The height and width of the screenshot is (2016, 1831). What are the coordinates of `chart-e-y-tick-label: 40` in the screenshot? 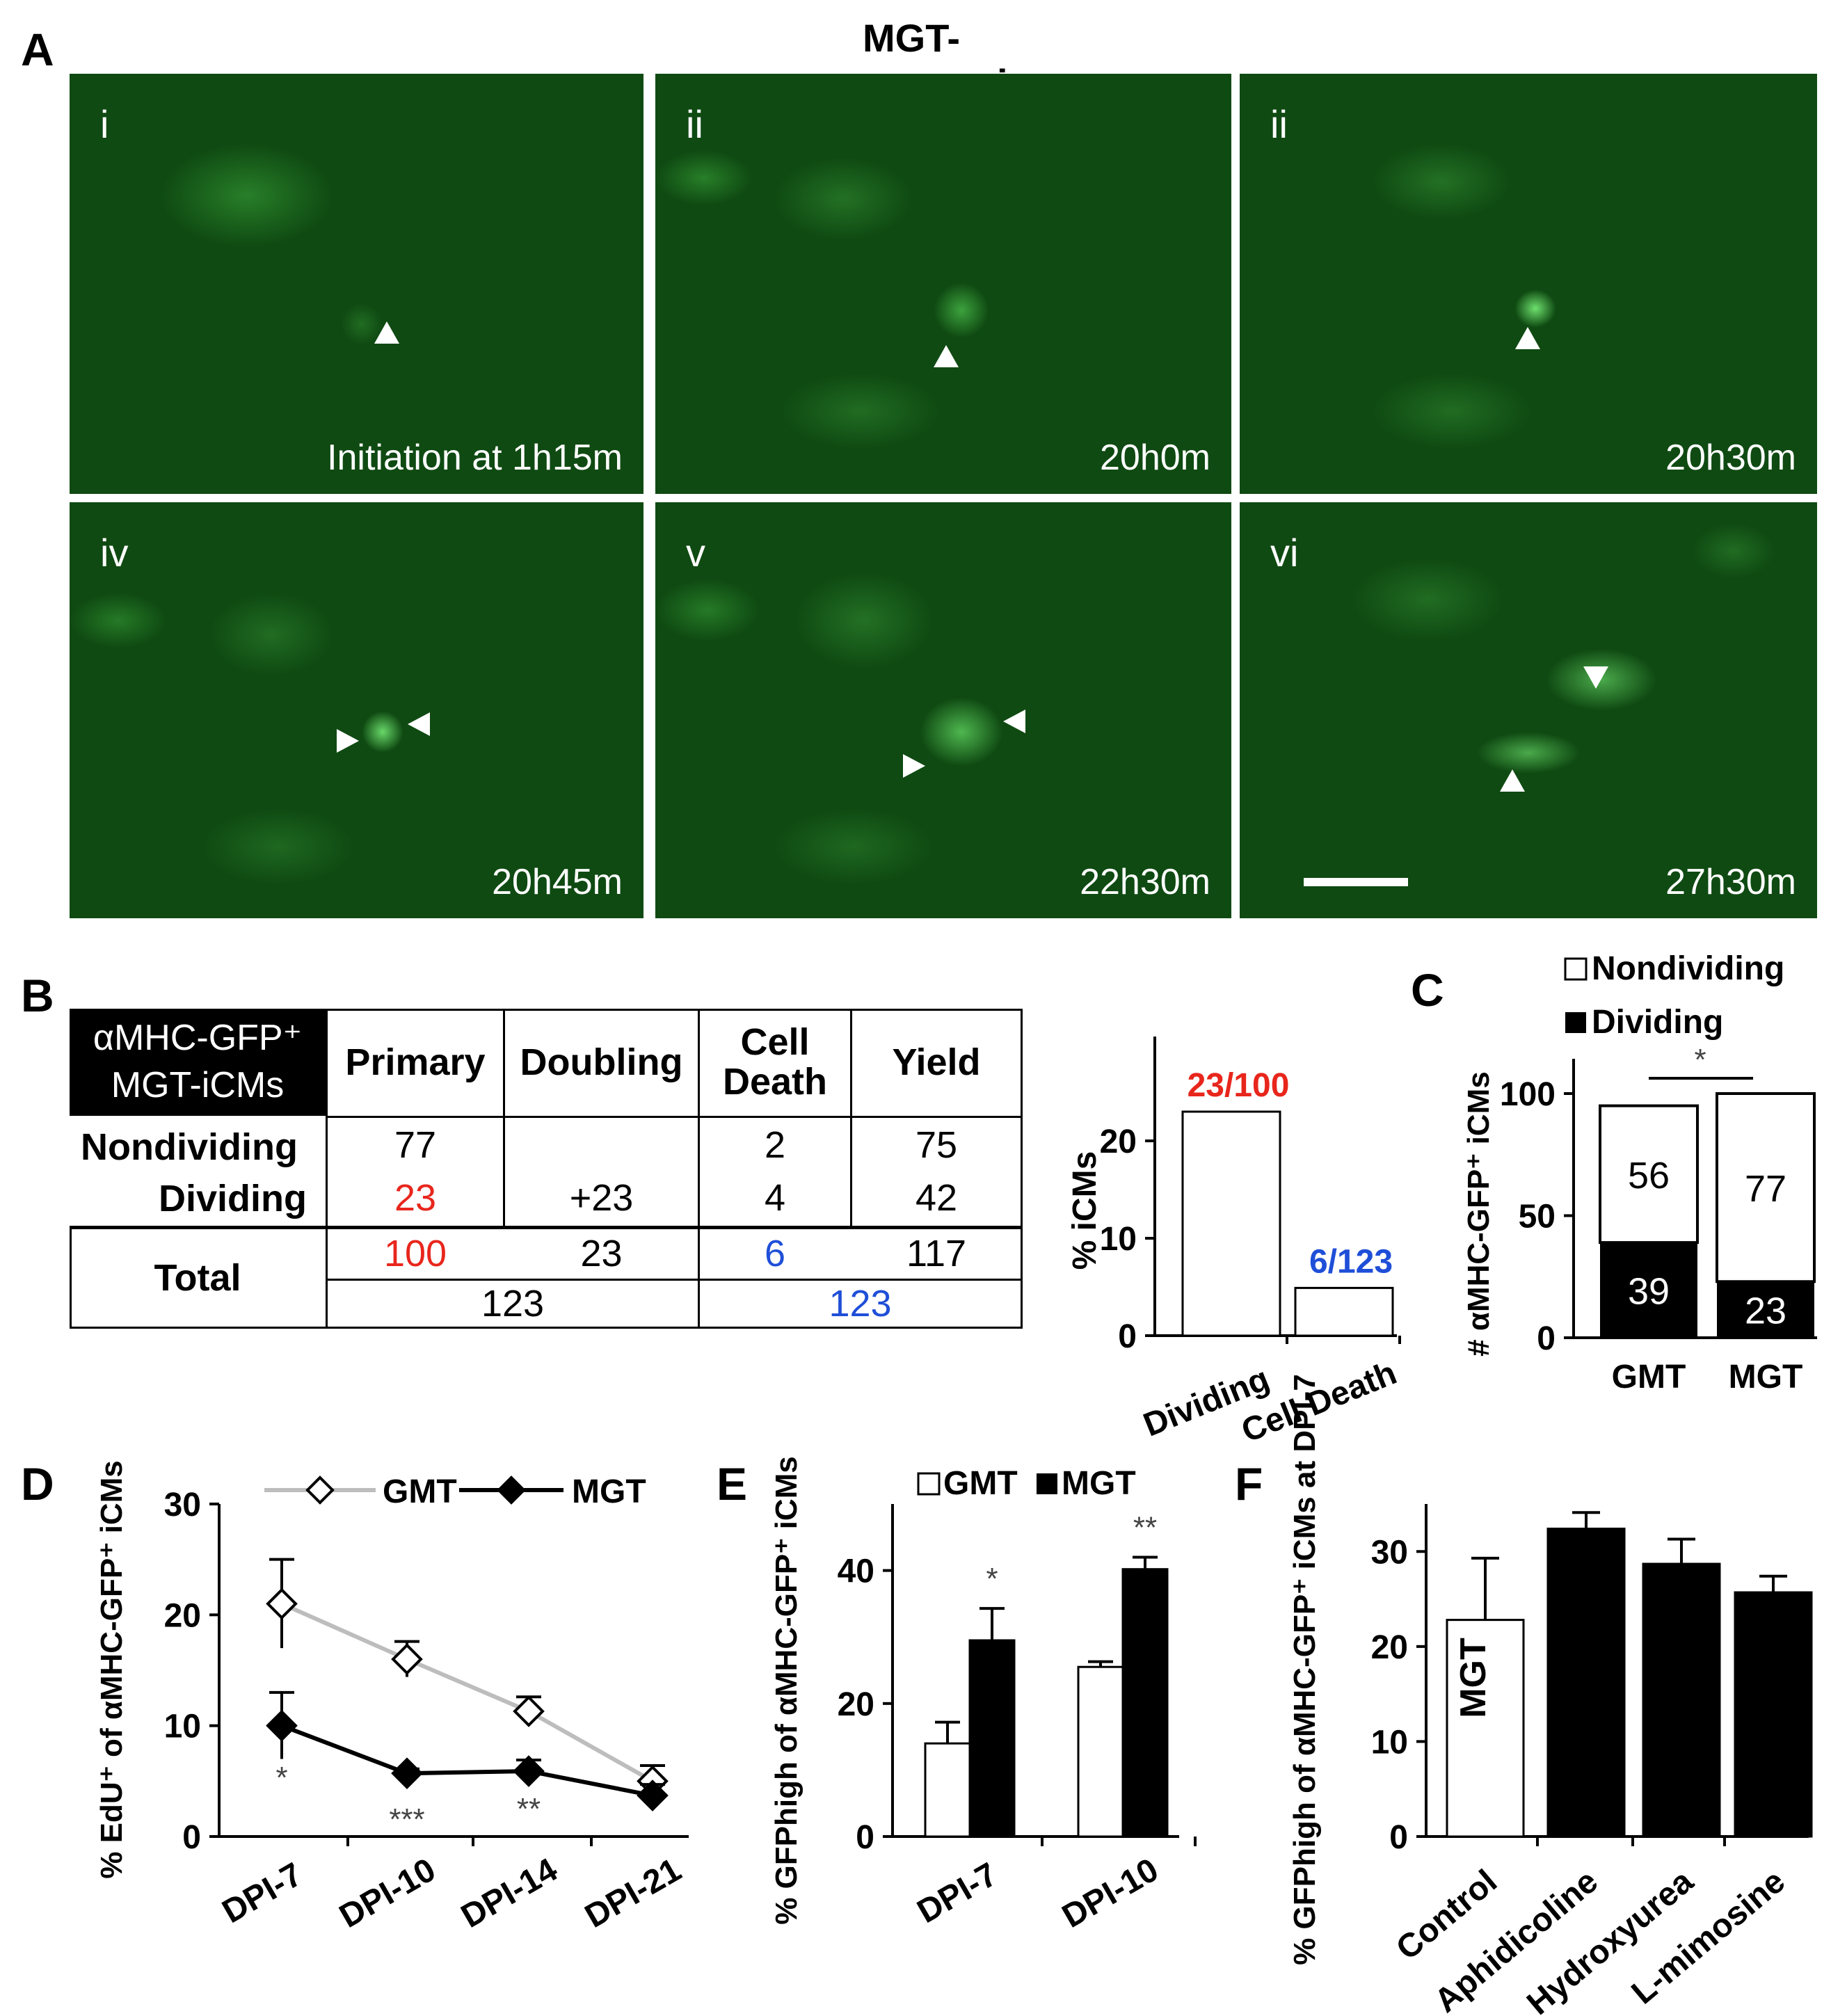 It's located at (856, 1571).